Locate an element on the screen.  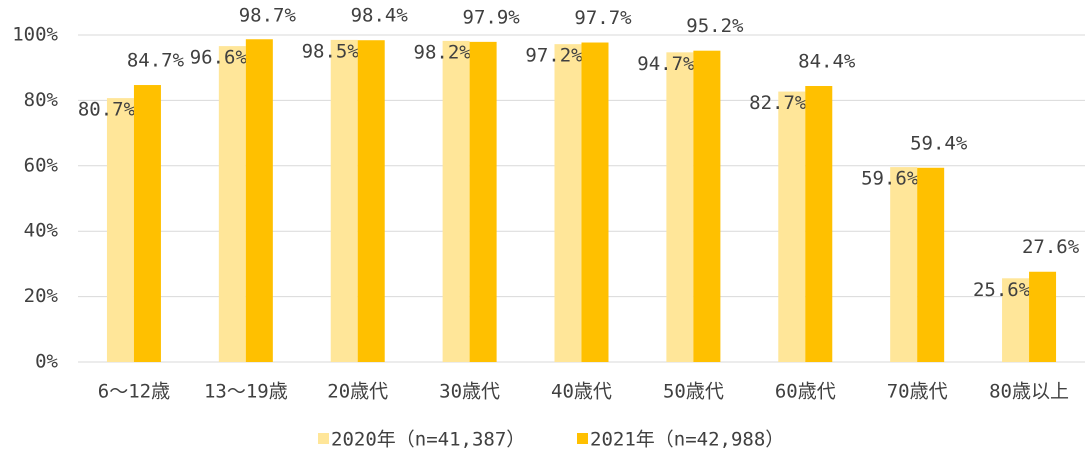
y-tick-label: 40% is located at coordinates (41, 231).